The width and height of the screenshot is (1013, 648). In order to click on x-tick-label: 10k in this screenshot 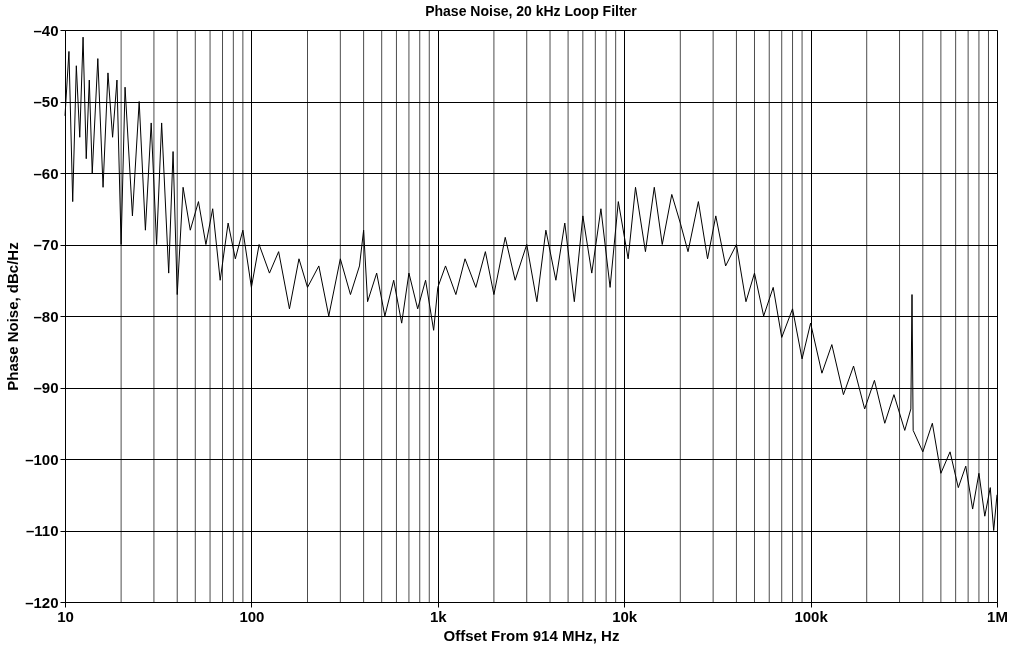, I will do `click(625, 616)`.